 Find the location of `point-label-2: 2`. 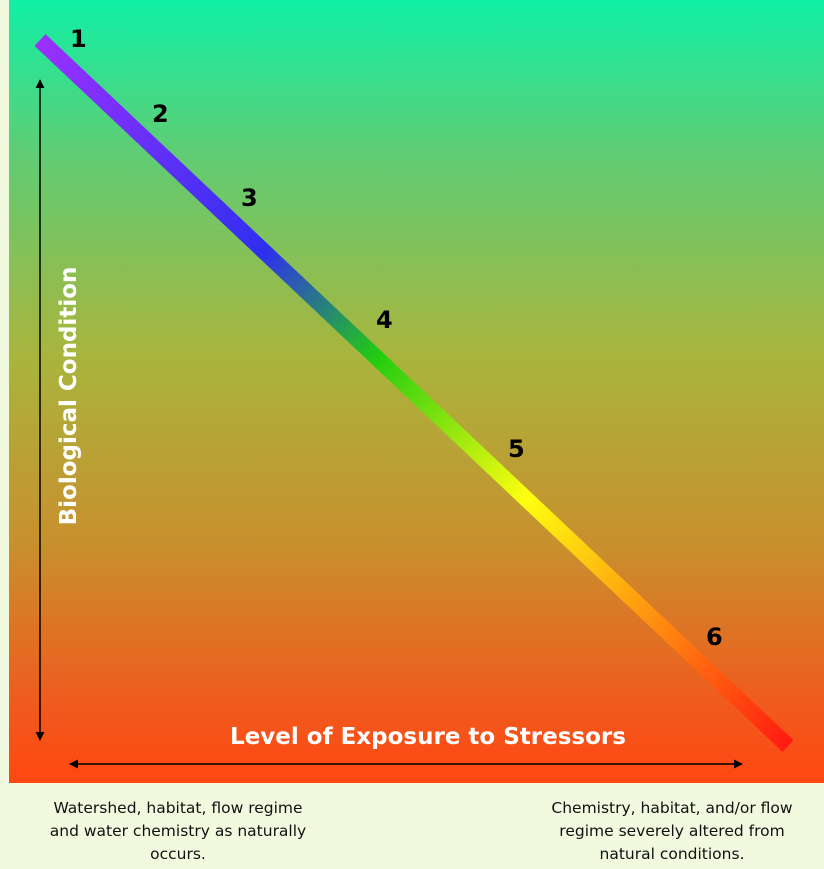

point-label-2: 2 is located at coordinates (160, 114).